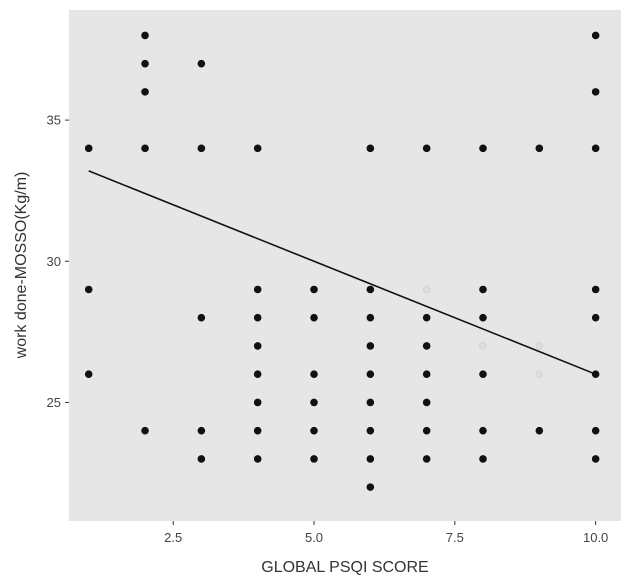  What do you see at coordinates (344, 567) in the screenshot?
I see `x-axis-title: GLOBAL PSQI SCORE` at bounding box center [344, 567].